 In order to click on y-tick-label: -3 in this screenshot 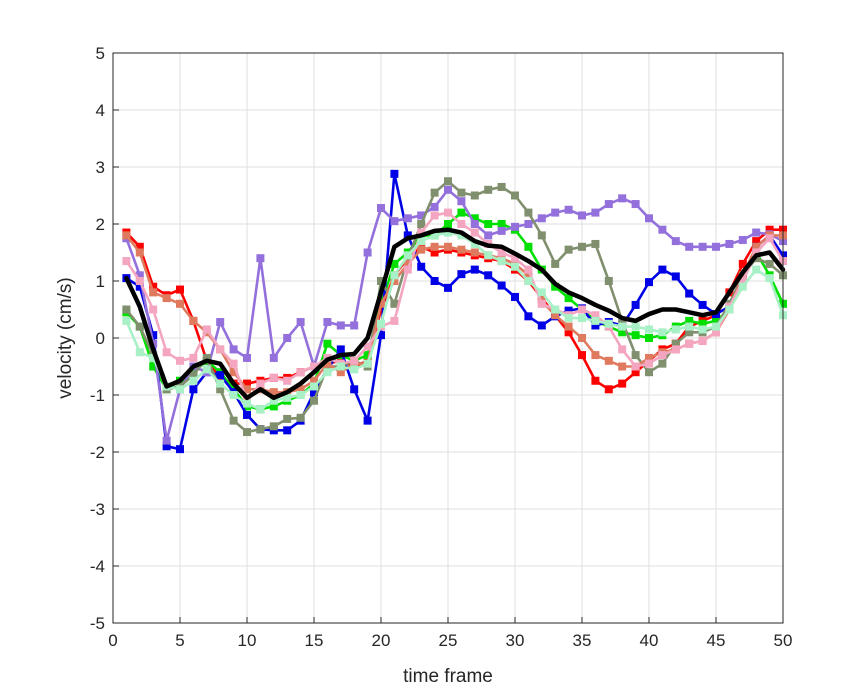, I will do `click(97, 509)`.